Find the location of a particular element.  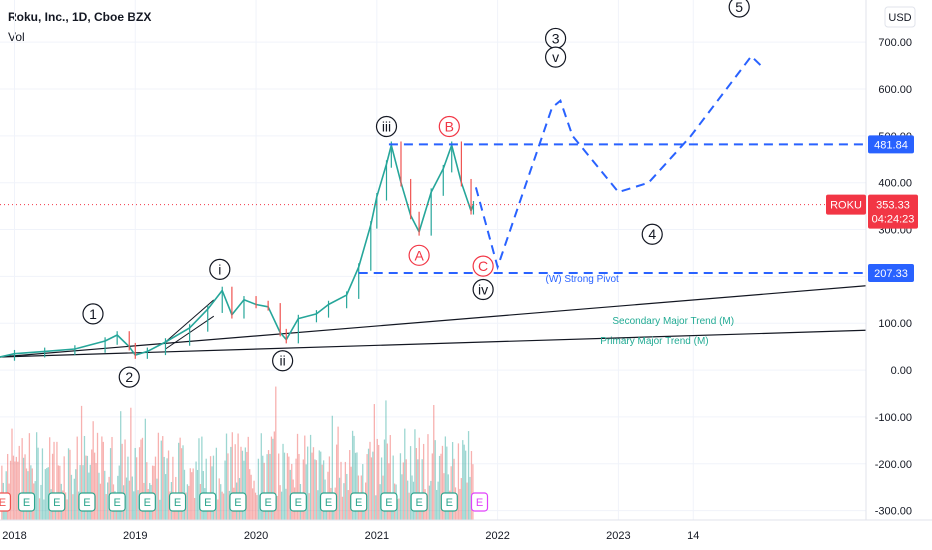

wave-marker-label-5: A is located at coordinates (419, 255).